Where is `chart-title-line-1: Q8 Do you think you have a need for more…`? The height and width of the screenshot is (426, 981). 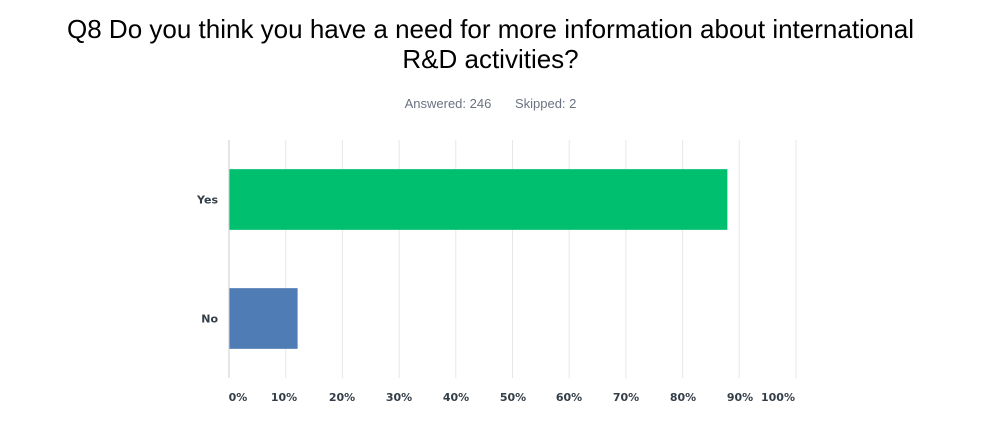
chart-title-line-1: Q8 Do you think you have a need for more… is located at coordinates (490, 29).